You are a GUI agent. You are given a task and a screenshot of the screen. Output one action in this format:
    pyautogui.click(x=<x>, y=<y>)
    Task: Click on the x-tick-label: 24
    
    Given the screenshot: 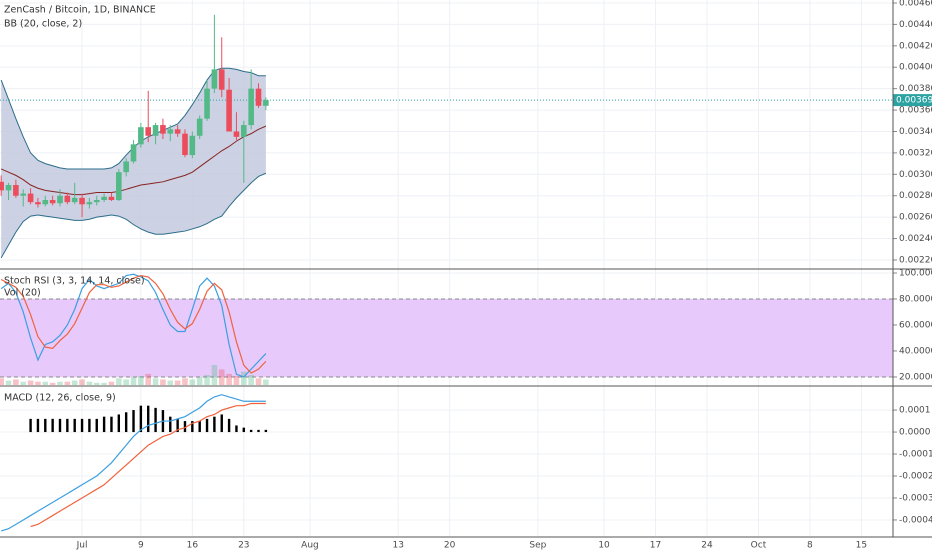 What is the action you would take?
    pyautogui.click(x=707, y=545)
    